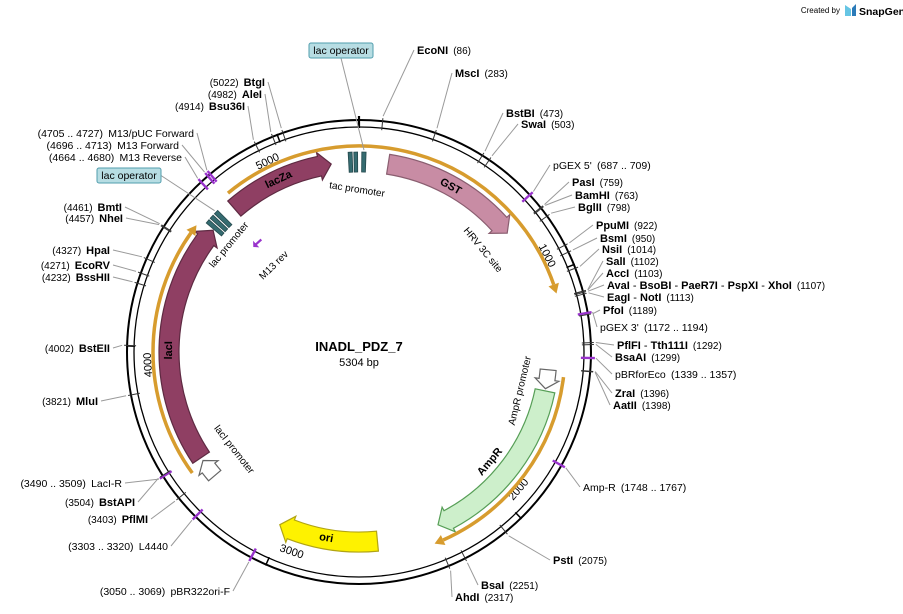 The image size is (903, 614). I want to click on site-eagi-noti-label: EagI - NotI (1113), so click(650, 298).